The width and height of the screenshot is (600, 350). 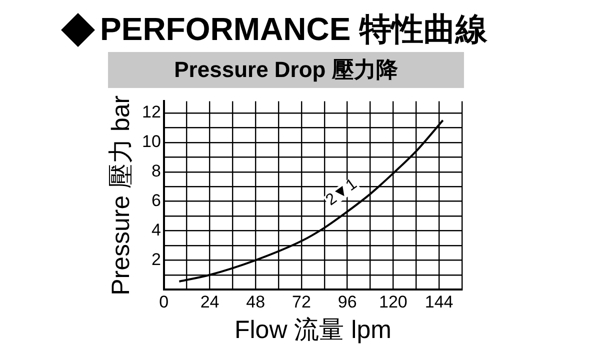 What do you see at coordinates (393, 302) in the screenshot?
I see `x-tick-label: 120` at bounding box center [393, 302].